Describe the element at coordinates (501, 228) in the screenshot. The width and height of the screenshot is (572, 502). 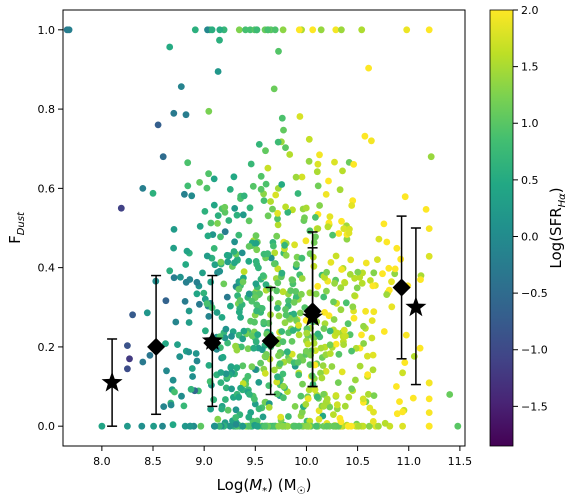
I see `colorbar` at that location.